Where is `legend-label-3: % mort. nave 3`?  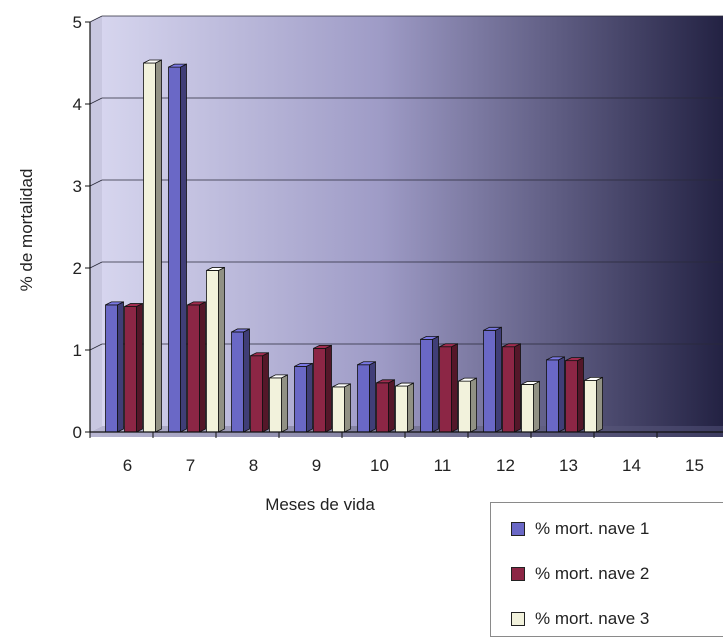
legend-label-3: % mort. nave 3 is located at coordinates (592, 618).